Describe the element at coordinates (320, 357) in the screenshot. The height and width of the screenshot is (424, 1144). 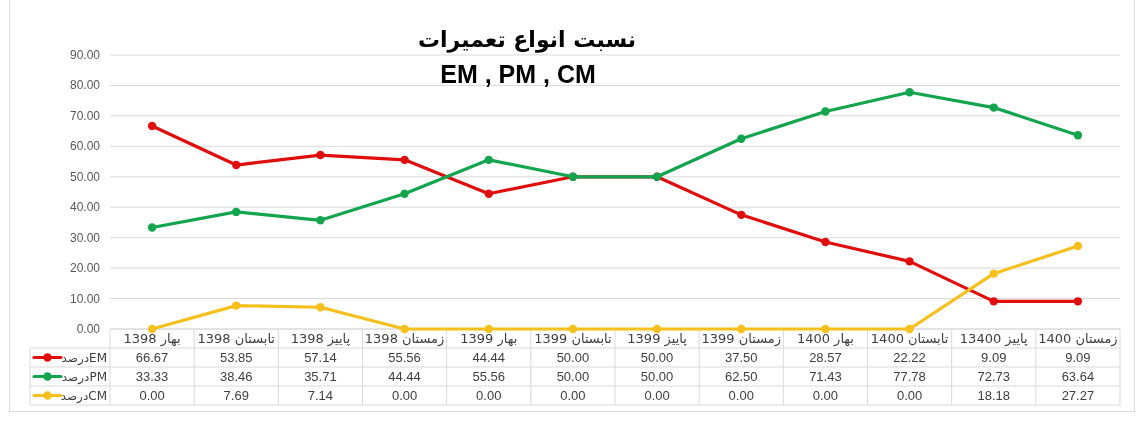
I see `data-label: 57.14` at that location.